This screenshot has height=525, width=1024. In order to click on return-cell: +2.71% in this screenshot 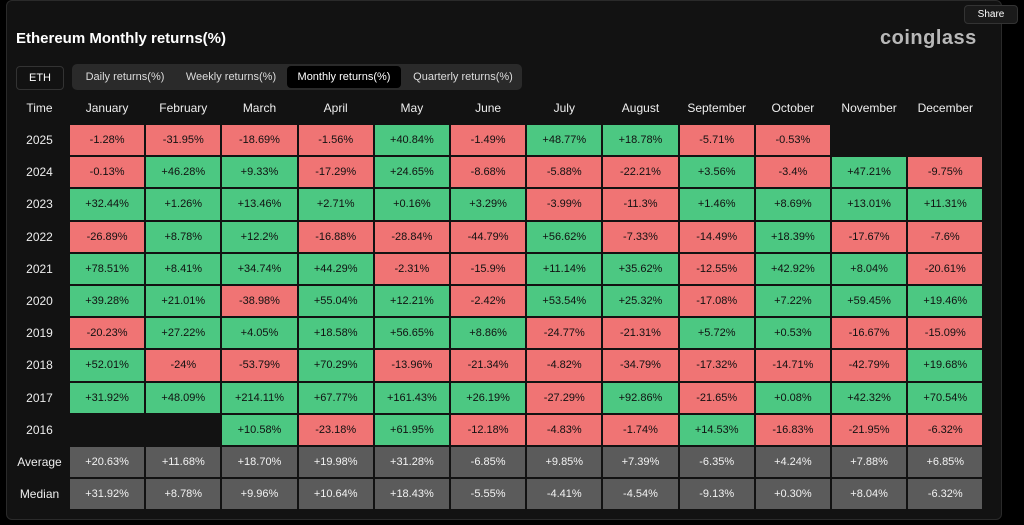, I will do `click(335, 204)`.